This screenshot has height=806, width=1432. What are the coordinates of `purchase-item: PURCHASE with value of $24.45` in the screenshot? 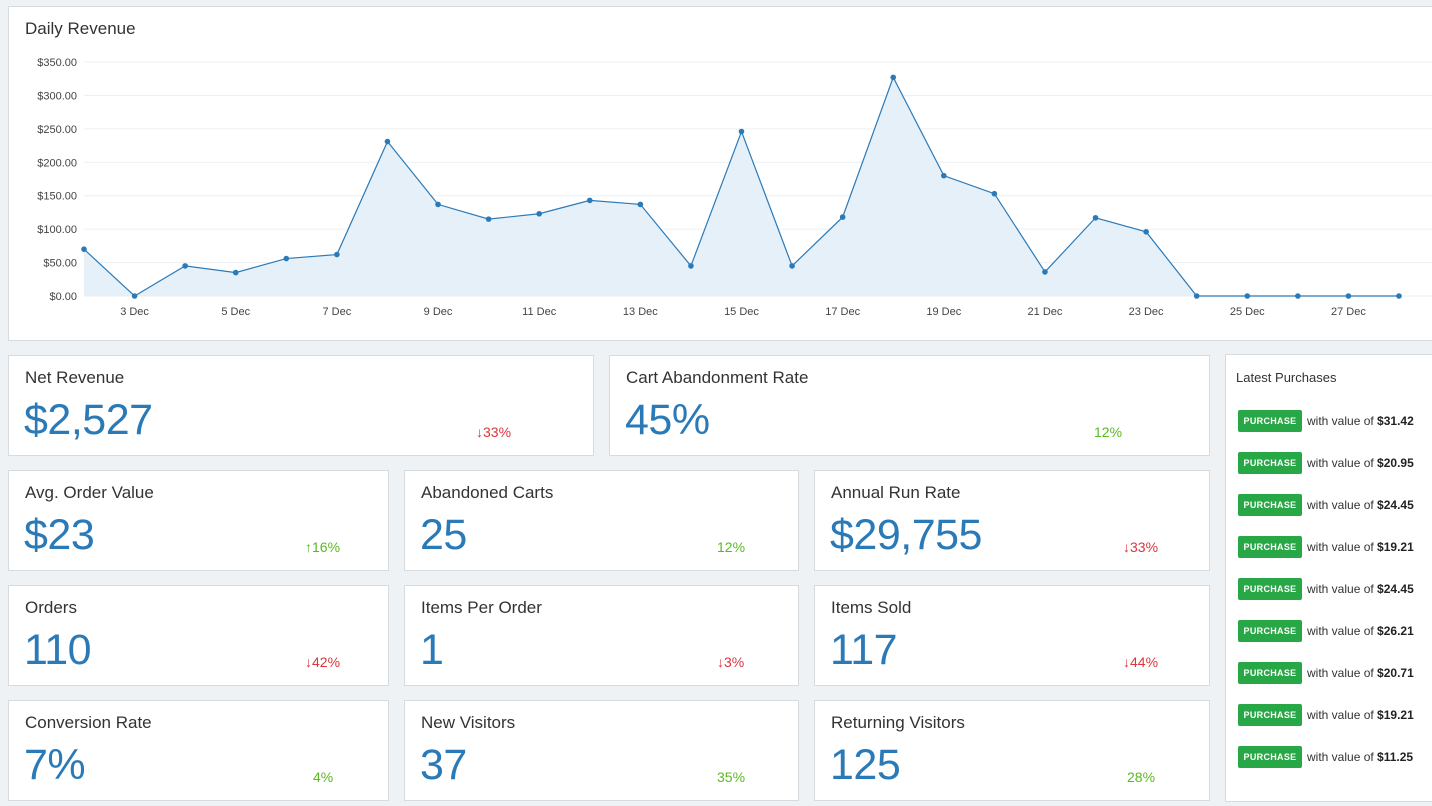 It's located at (1326, 589).